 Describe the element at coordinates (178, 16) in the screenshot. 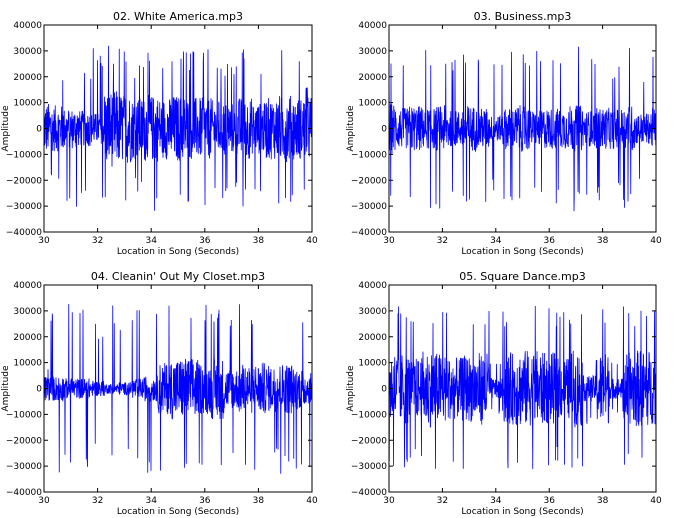

I see `chart-title: 02. White America.mp3` at that location.